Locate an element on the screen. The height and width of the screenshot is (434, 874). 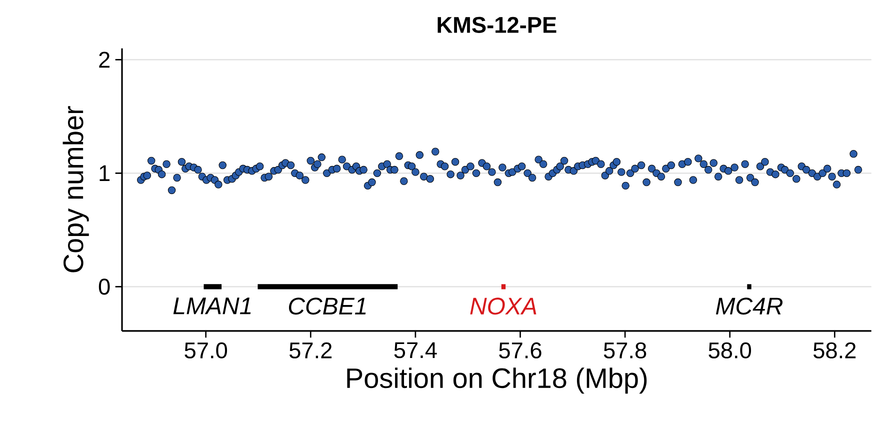
x-tick-label: 58.2 is located at coordinates (834, 350).